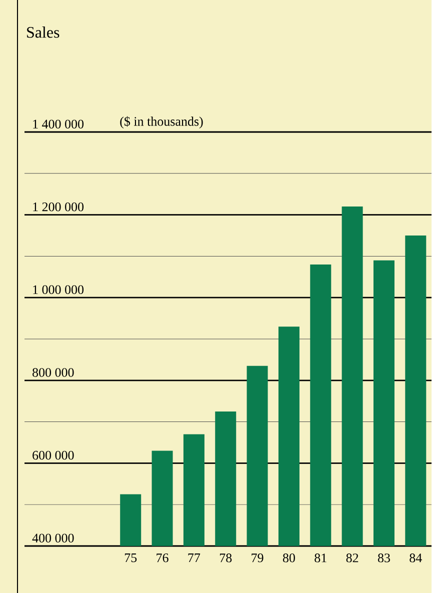 This screenshot has height=593, width=432. I want to click on x-tick-label: 76, so click(162, 558).